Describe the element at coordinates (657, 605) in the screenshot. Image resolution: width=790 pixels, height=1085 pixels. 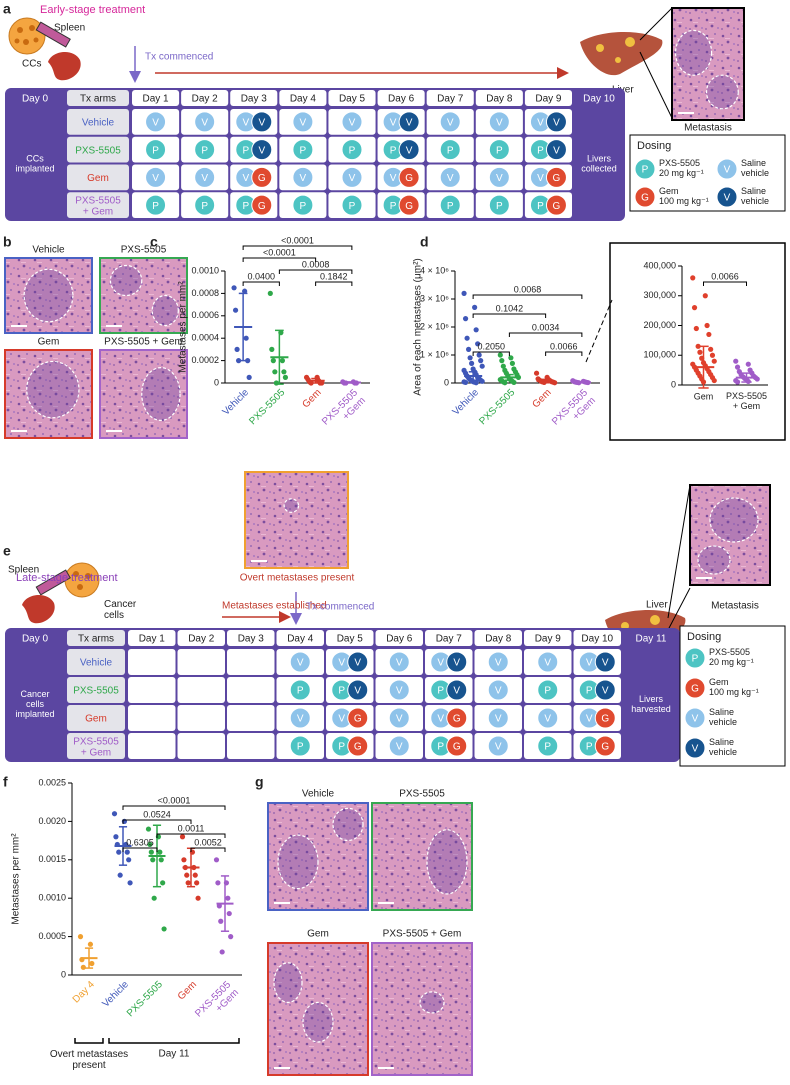
I see `liver-label: Liver` at that location.